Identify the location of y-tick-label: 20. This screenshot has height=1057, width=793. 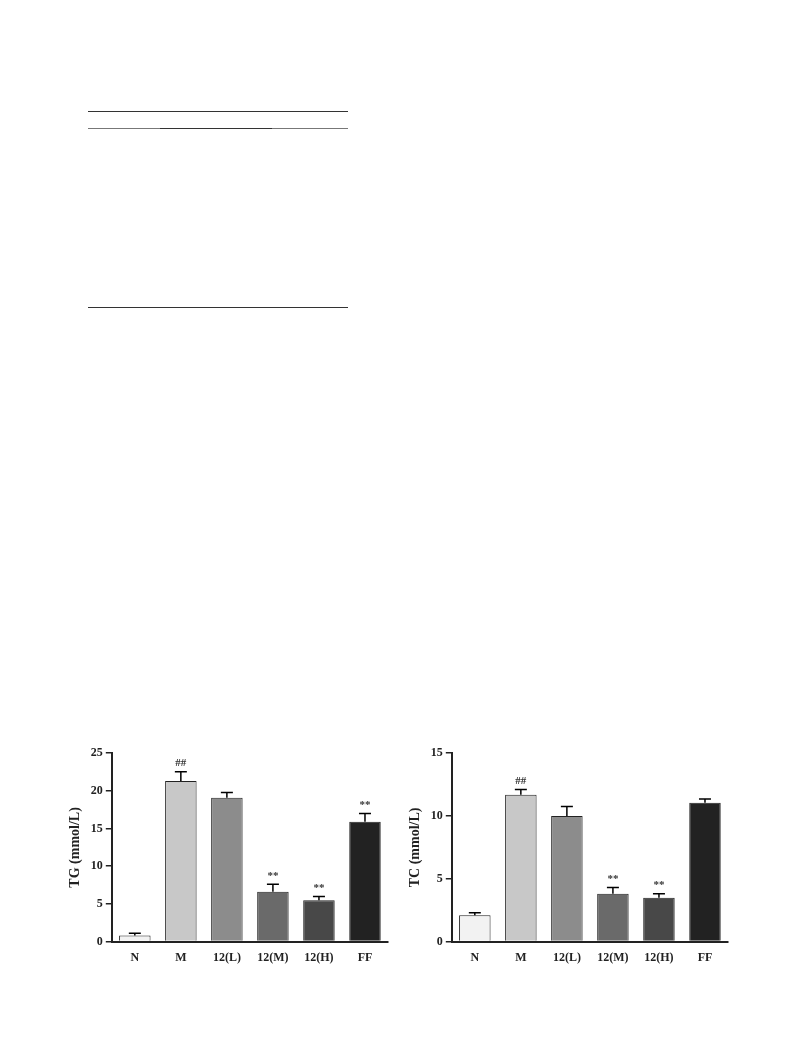
(96, 789).